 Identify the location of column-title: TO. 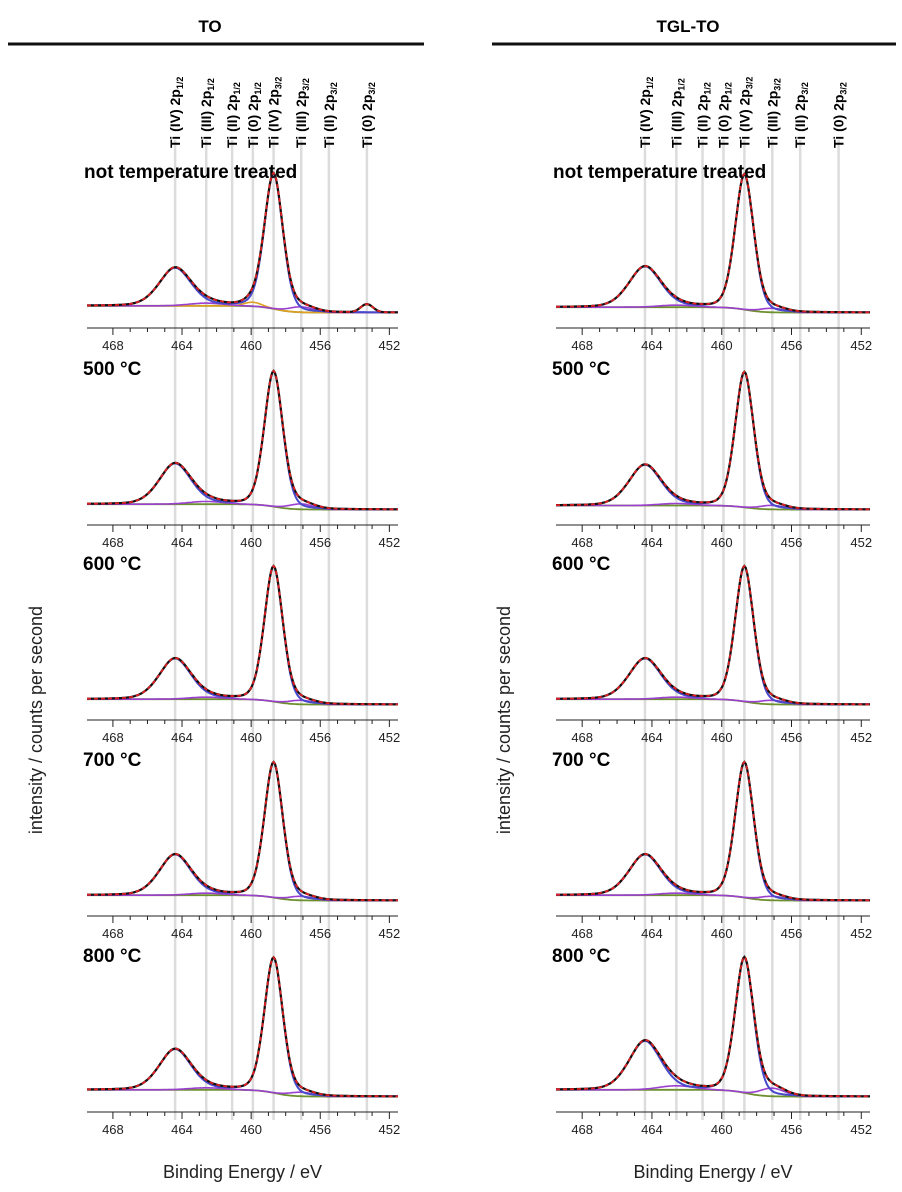
(209, 26).